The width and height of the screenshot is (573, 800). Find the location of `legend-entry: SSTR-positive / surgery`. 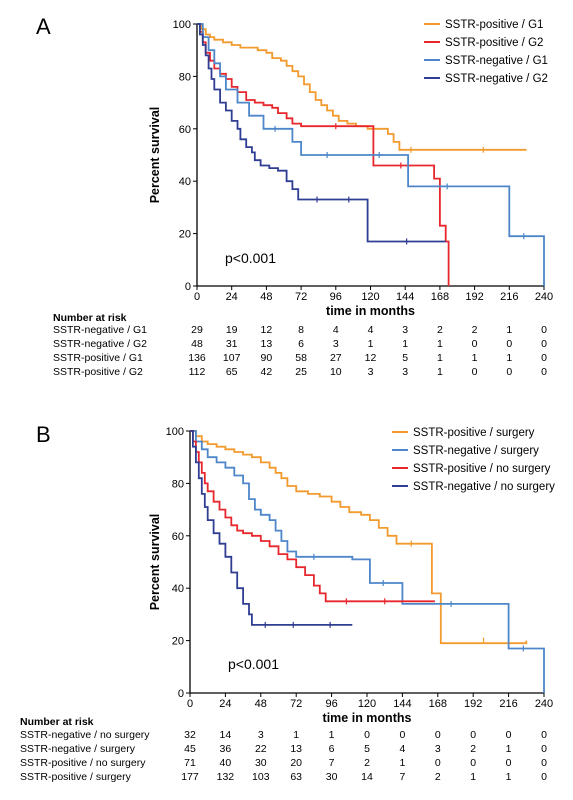

legend-entry: SSTR-positive / surgery is located at coordinates (474, 433).